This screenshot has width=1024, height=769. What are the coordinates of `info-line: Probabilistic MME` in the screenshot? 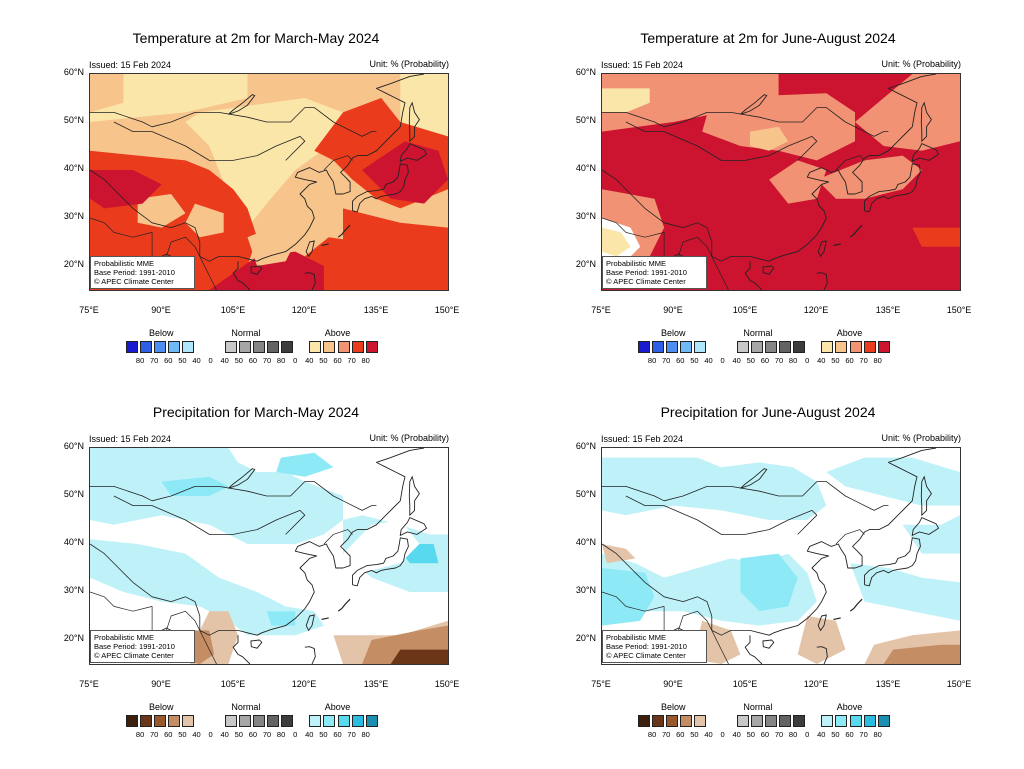 It's located at (636, 263).